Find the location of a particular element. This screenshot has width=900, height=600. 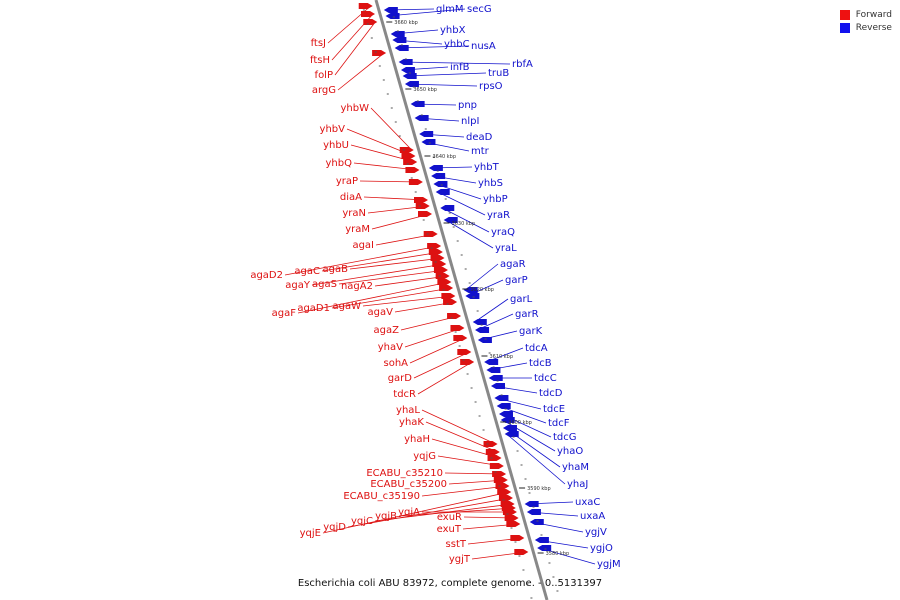

forward-gene-yhah is located at coordinates (494, 458).